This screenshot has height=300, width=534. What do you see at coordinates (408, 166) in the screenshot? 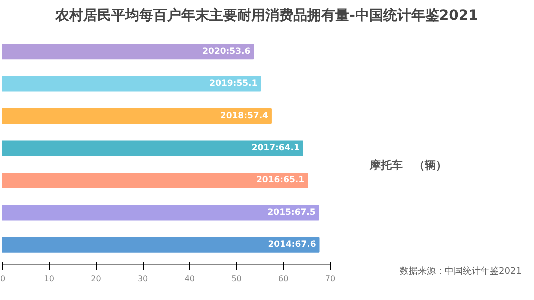
I see `text: 摩托车 （辆）` at bounding box center [408, 166].